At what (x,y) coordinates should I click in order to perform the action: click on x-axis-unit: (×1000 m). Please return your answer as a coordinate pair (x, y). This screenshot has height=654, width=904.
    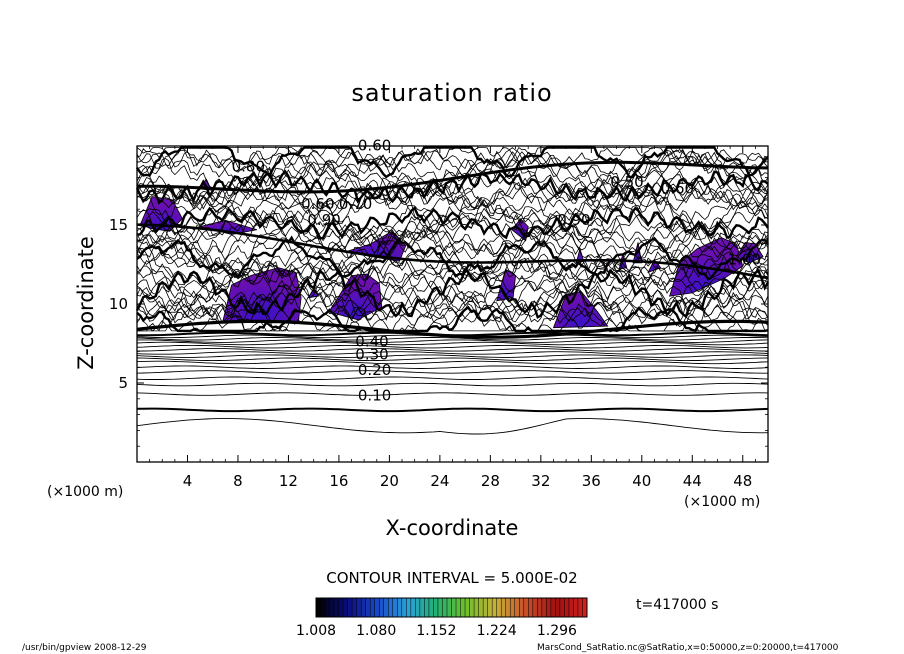
    Looking at the image, I should click on (722, 502).